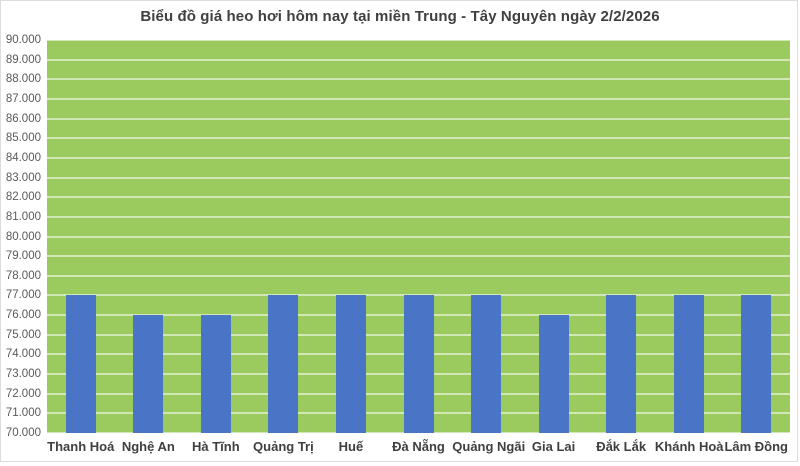 This screenshot has width=800, height=466. Describe the element at coordinates (215, 374) in the screenshot. I see `bar-Hà Tĩnh` at that location.